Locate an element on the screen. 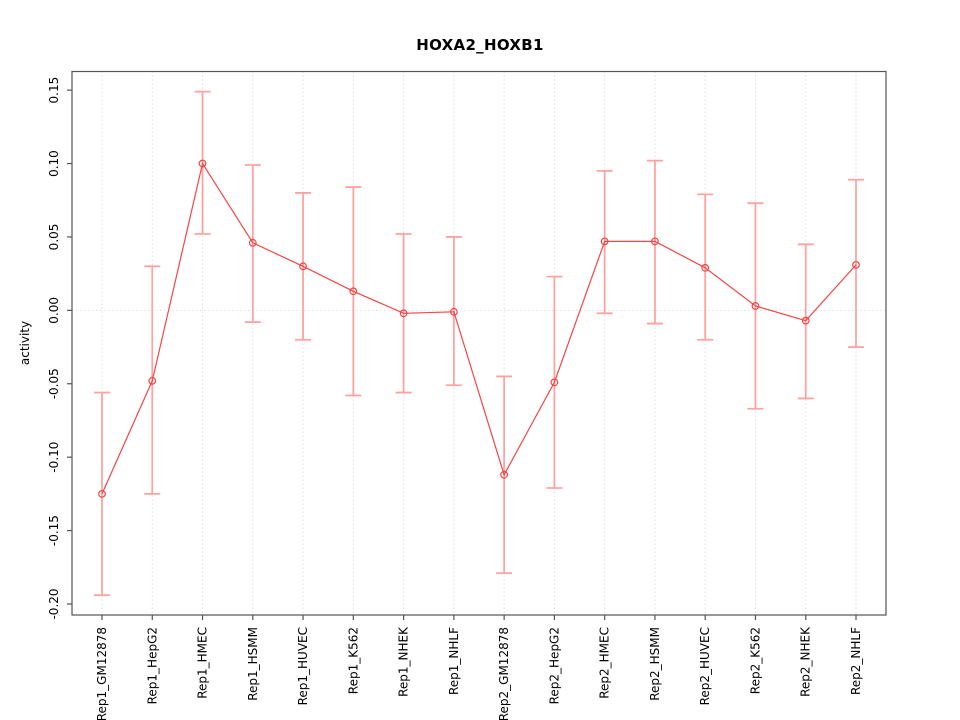  y-tick-label: -0.20 is located at coordinates (54, 603).